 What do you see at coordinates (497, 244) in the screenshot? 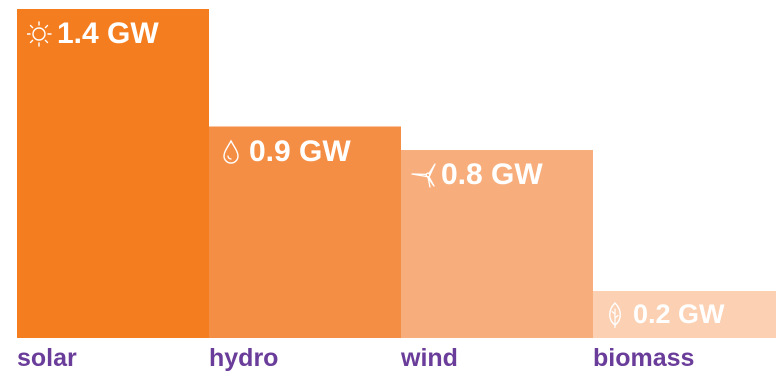
I see `bar-wind` at bounding box center [497, 244].